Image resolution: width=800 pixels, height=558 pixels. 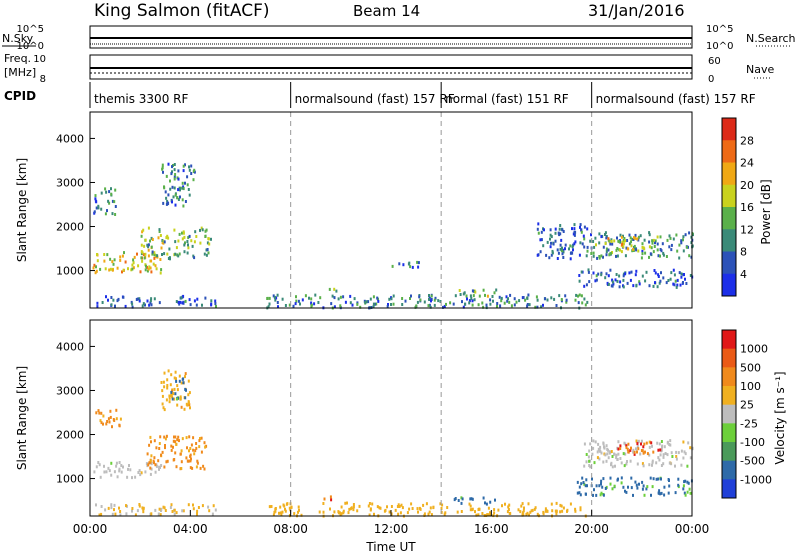 What do you see at coordinates (676, 99) in the screenshot?
I see `cpid-segment-label: normalsound (fast) 157 RF` at bounding box center [676, 99].